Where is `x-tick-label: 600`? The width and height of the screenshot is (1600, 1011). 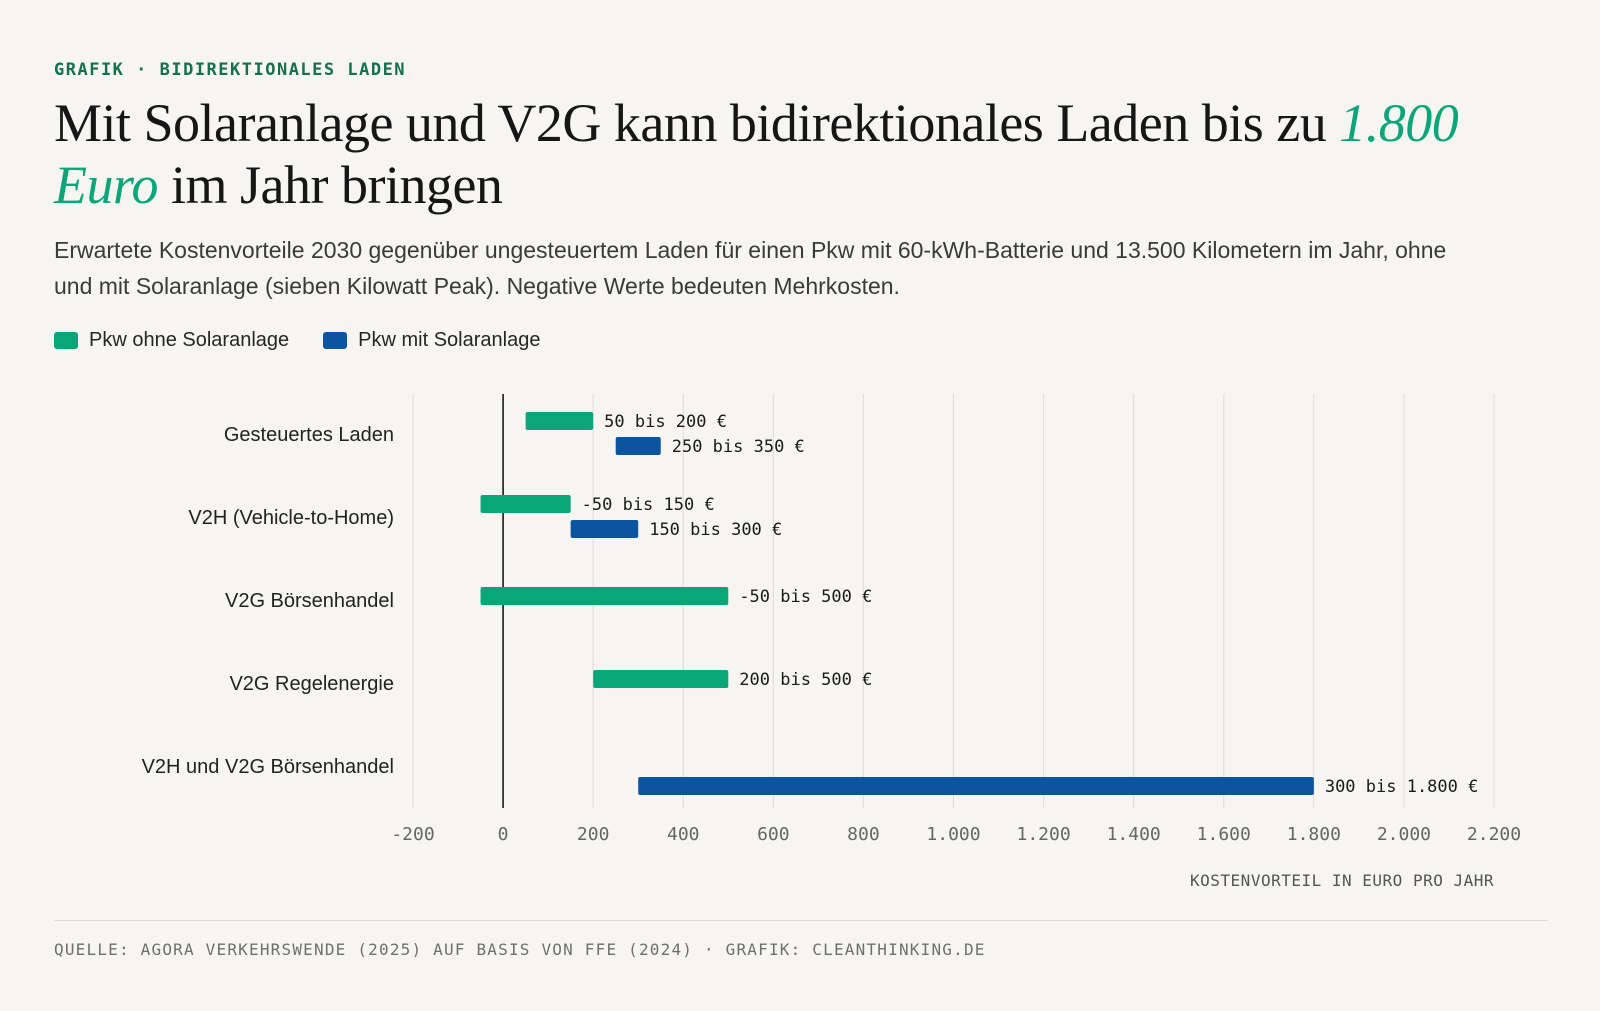
x-tick-label: 600 is located at coordinates (773, 834).